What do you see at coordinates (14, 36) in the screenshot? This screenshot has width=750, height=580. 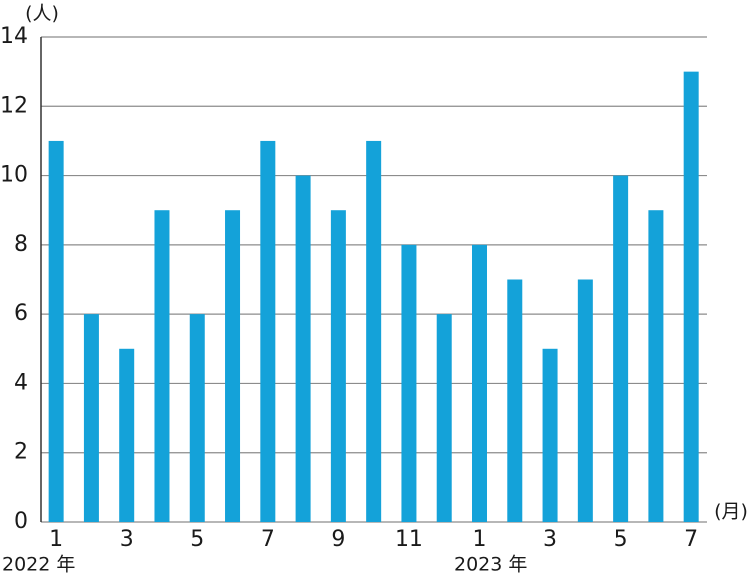 I see `y-tick-label: 14` at bounding box center [14, 36].